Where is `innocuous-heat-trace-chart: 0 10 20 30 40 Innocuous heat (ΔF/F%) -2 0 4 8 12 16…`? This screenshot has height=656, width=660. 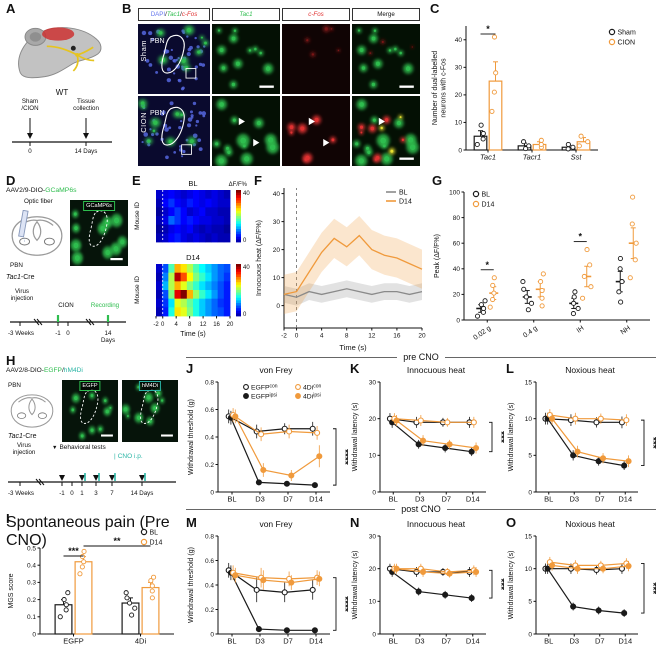
innocuous-heat-trace-chart: 0 10 20 30 40 Innocuous heat (ΔF/F%) -2 0 4 8 12 16… is located at coordinates (341, 270).